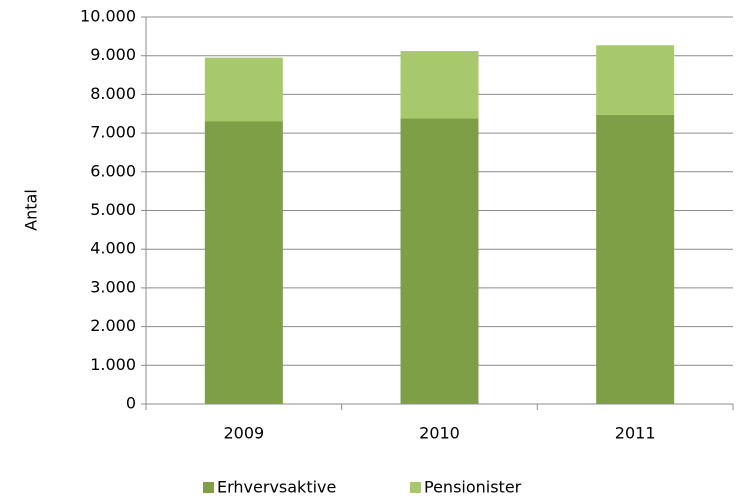  I want to click on y-tick-label: 3.000, so click(113, 286).